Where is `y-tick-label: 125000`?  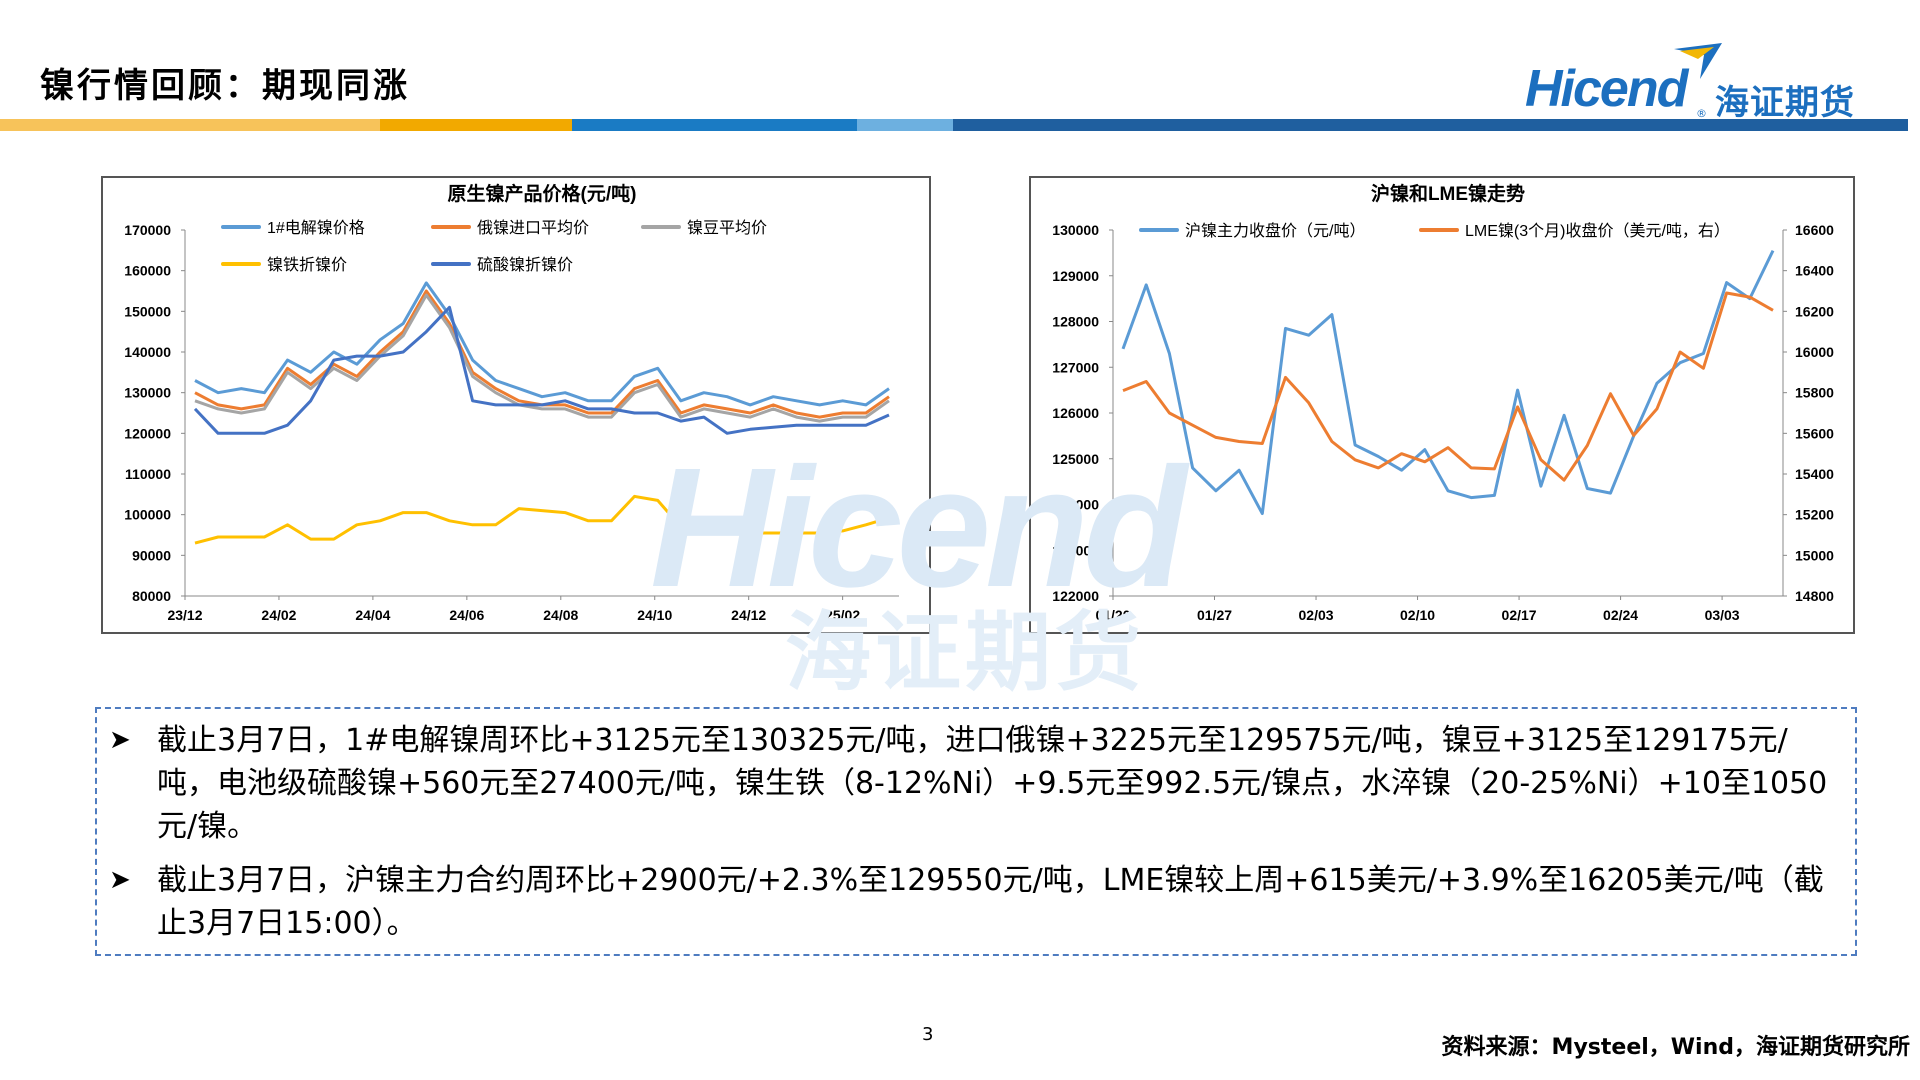
y-tick-label: 125000 is located at coordinates (1075, 459).